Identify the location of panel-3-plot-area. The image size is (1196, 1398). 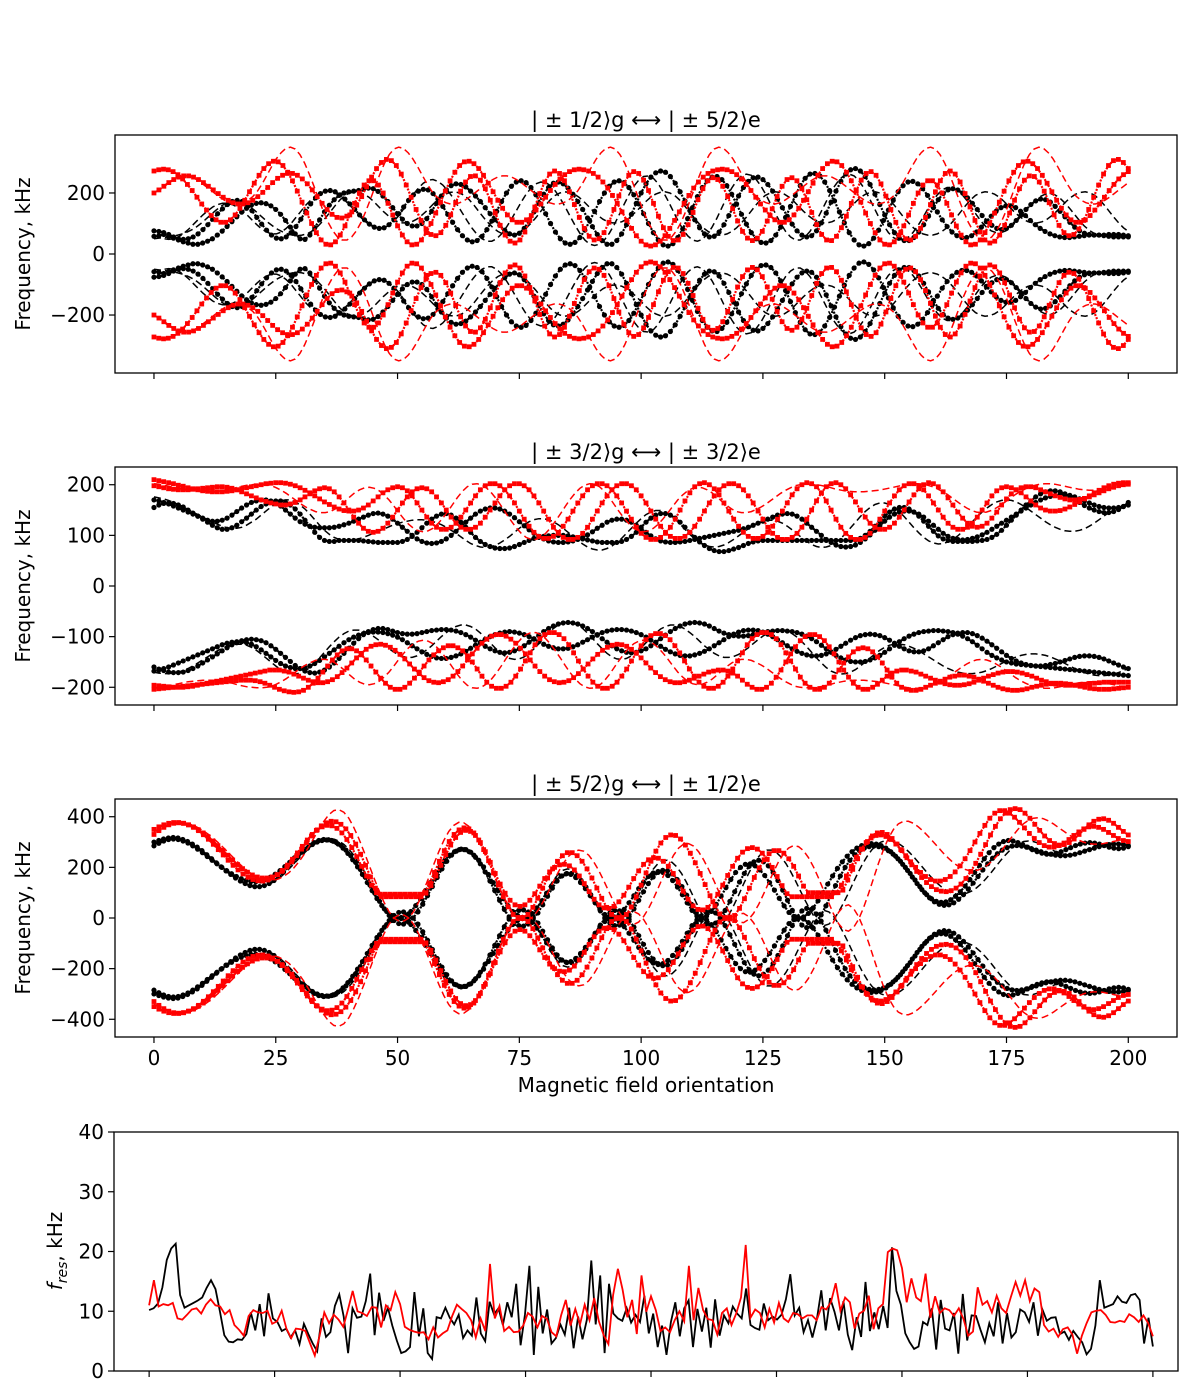
(641, 918).